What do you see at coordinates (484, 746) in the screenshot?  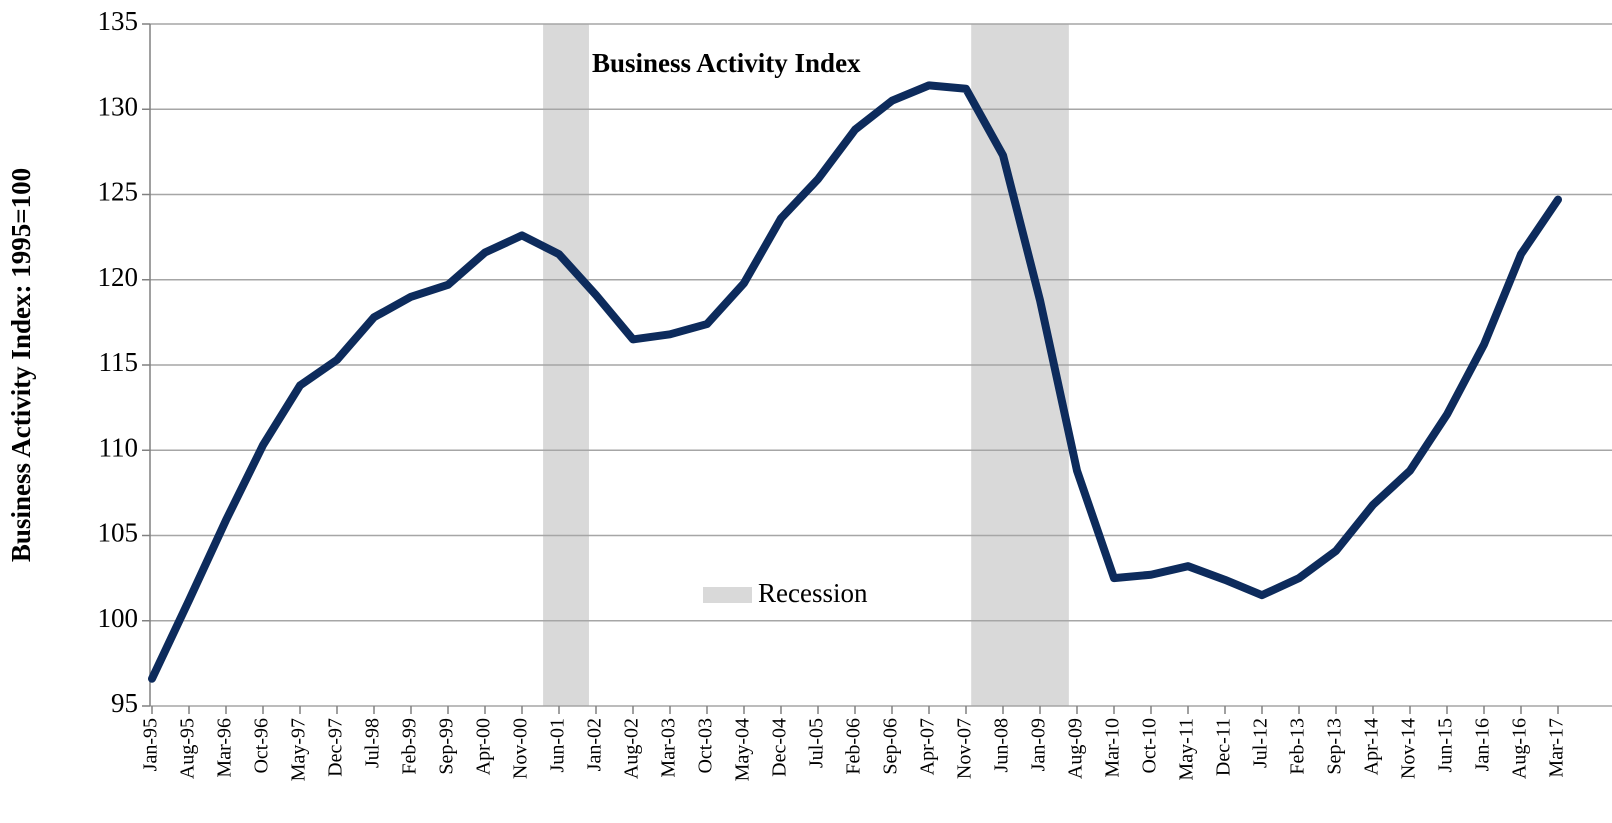 I see `x-tick-label: Apr-00` at bounding box center [484, 746].